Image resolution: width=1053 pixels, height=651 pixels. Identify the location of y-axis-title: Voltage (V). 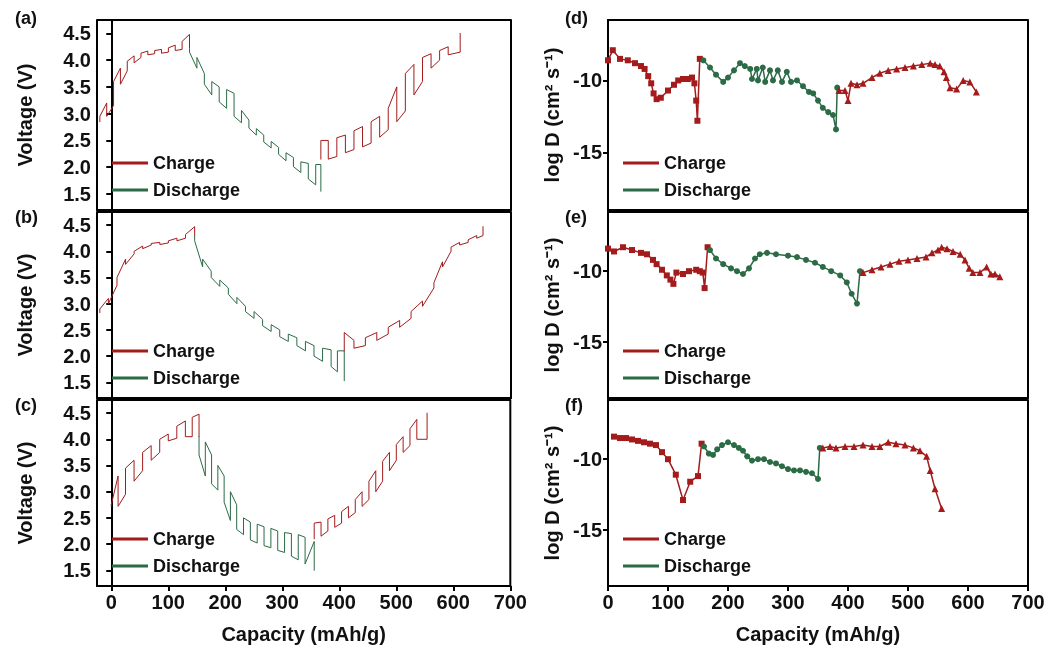
(25, 305).